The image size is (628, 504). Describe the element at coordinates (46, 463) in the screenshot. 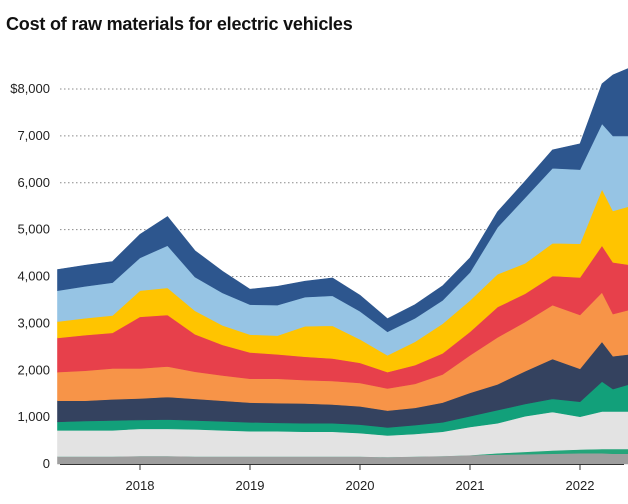

I see `y-tick-label: 0` at that location.